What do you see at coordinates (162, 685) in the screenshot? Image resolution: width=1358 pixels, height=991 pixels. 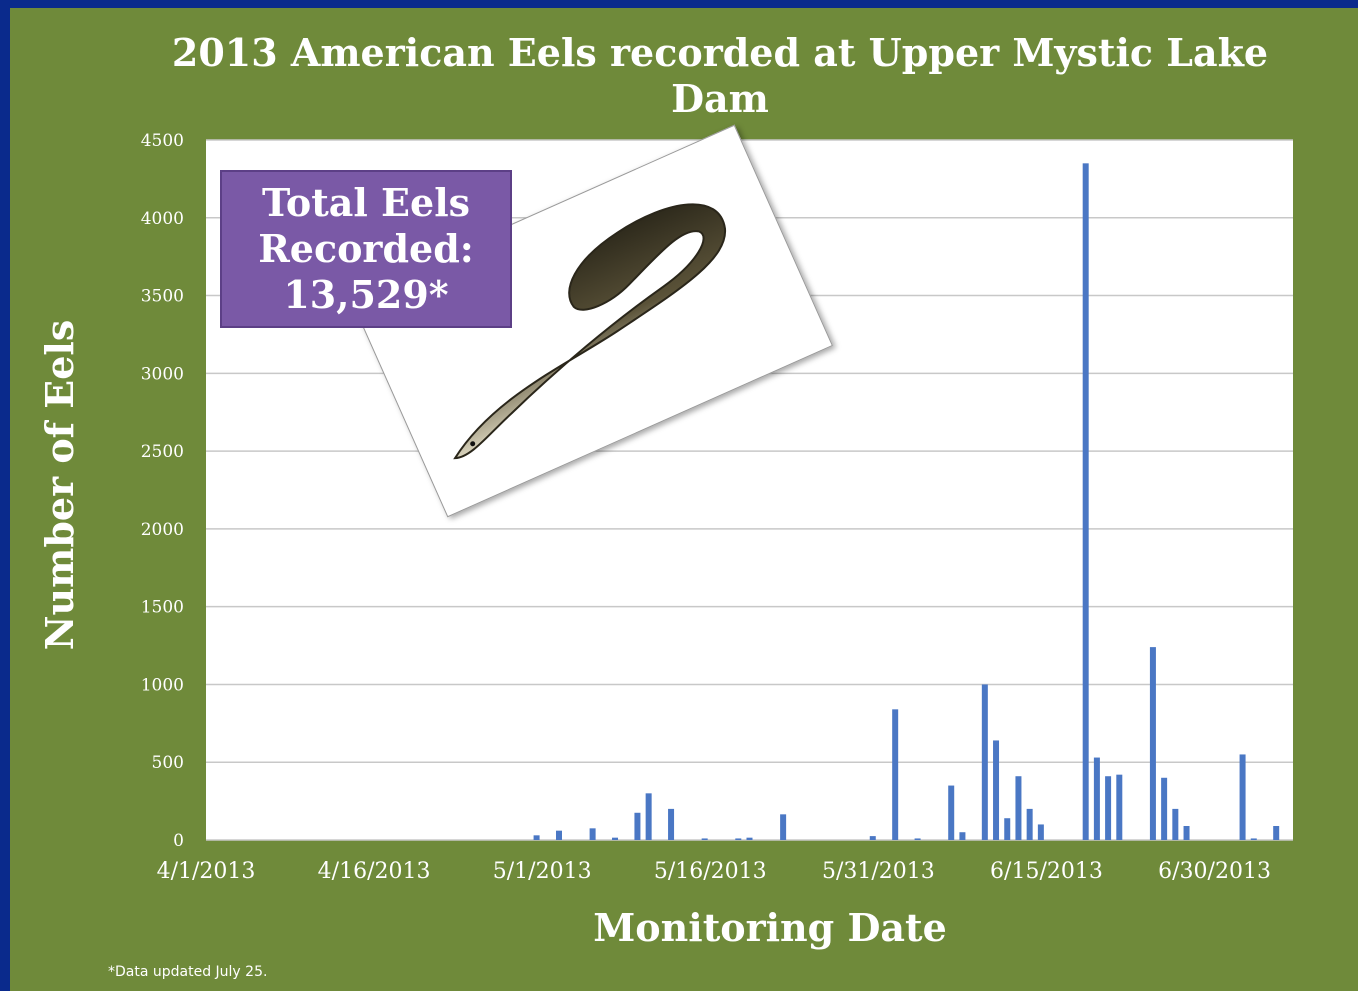 I see `y-tick-label: 1000` at bounding box center [162, 685].